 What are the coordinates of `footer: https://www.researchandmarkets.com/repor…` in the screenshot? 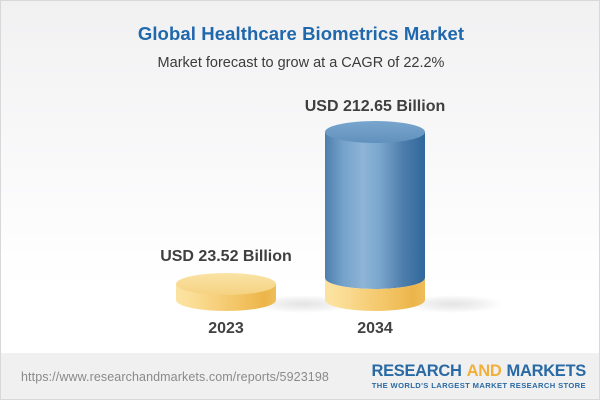 It's located at (300, 376).